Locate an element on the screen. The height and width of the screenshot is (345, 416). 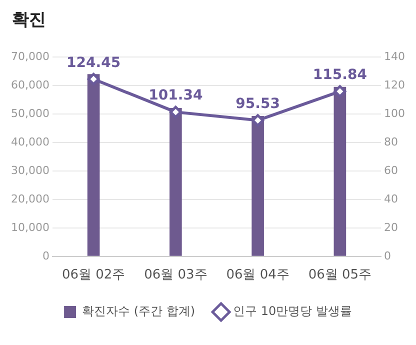
chart-title: 확진 is located at coordinates (29, 20).